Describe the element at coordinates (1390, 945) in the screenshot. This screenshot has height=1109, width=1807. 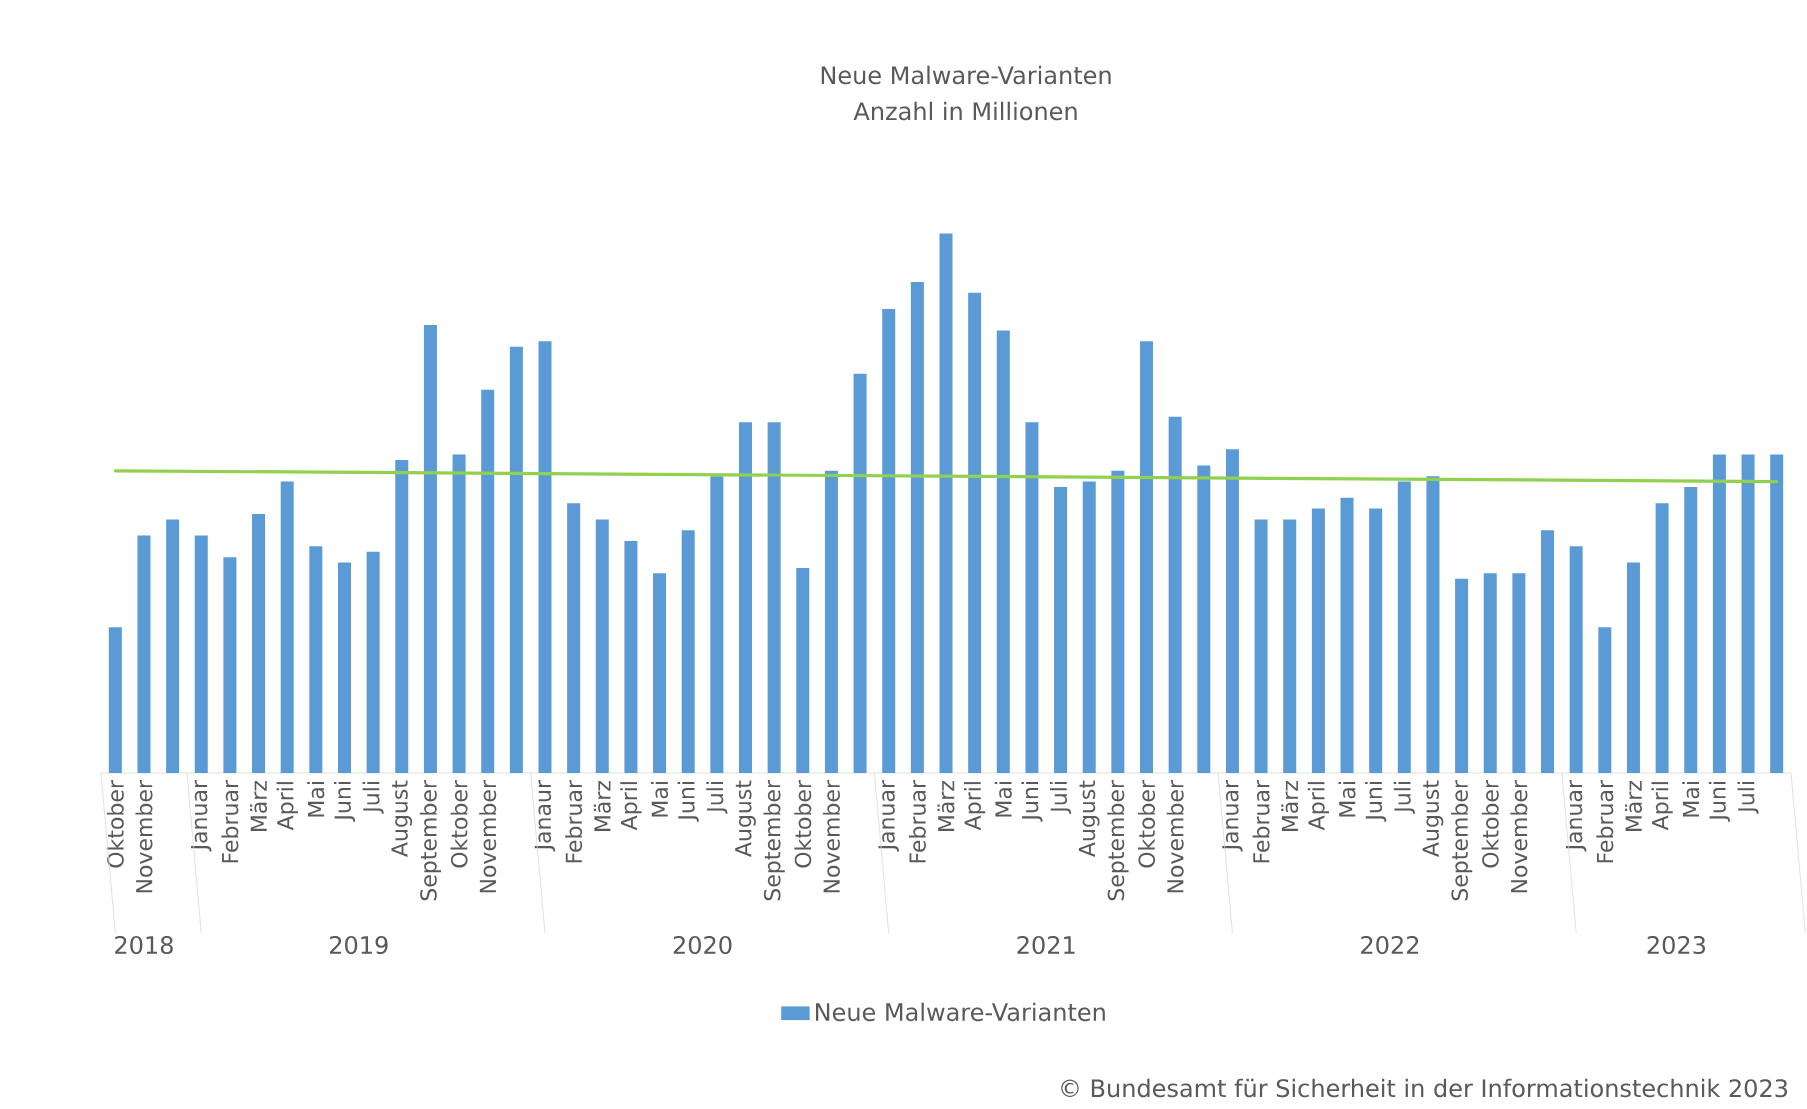
I see `text: 2022` at that location.